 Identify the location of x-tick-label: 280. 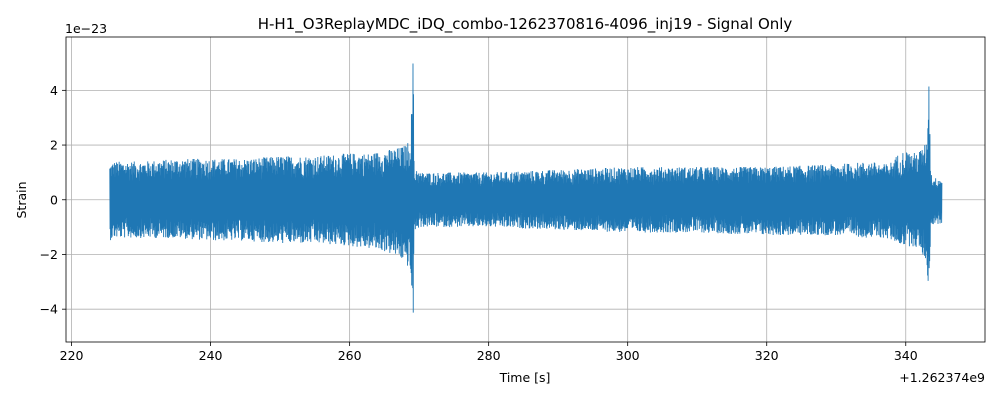
(489, 355).